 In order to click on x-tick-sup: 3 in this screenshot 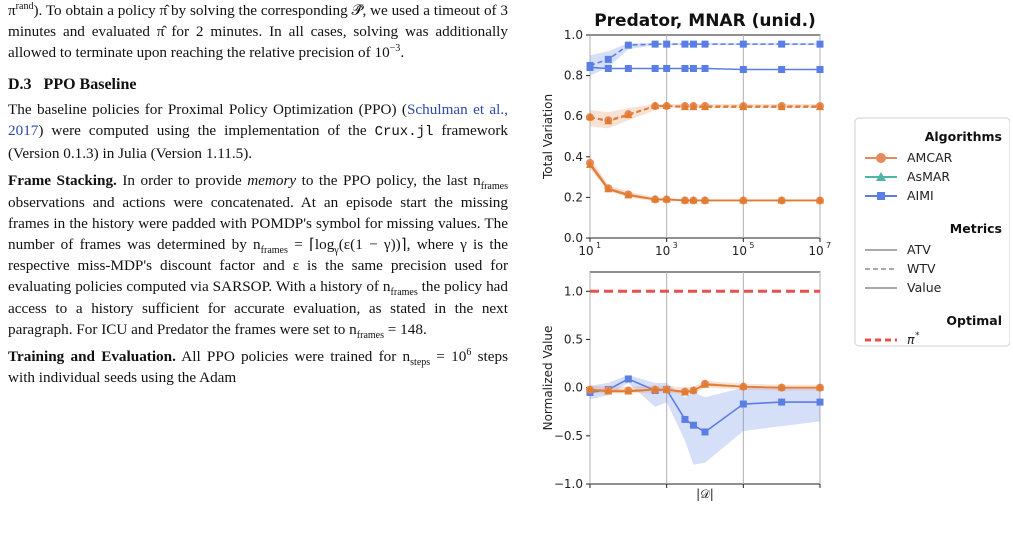, I will do `click(675, 245)`.